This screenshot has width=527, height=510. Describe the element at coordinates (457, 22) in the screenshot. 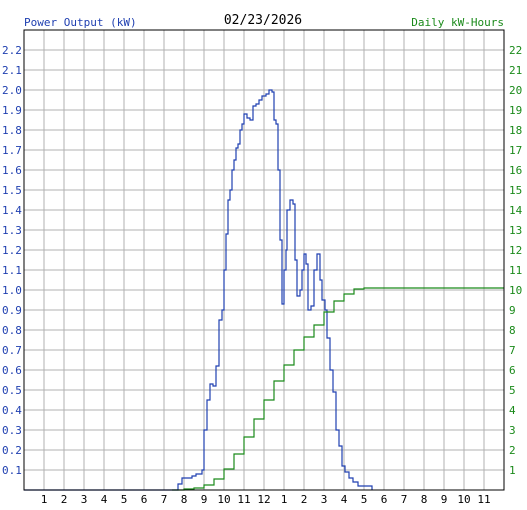

I see `right-axis-title: Daily kW-Hours` at that location.